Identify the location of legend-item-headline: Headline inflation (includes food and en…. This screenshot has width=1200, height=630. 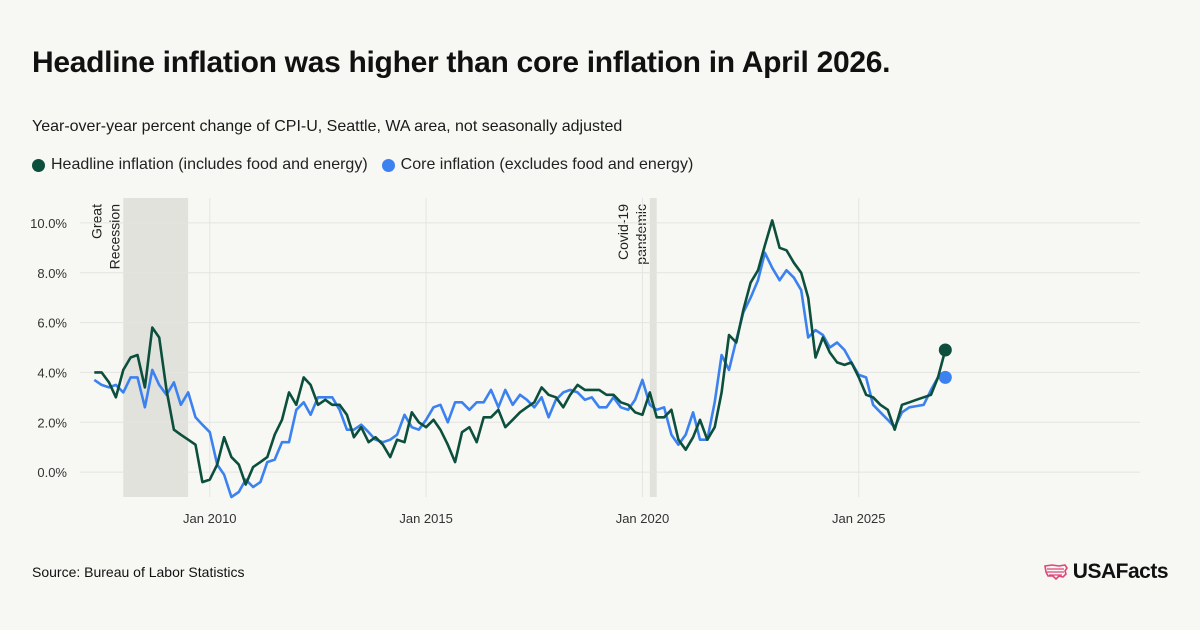
(200, 165).